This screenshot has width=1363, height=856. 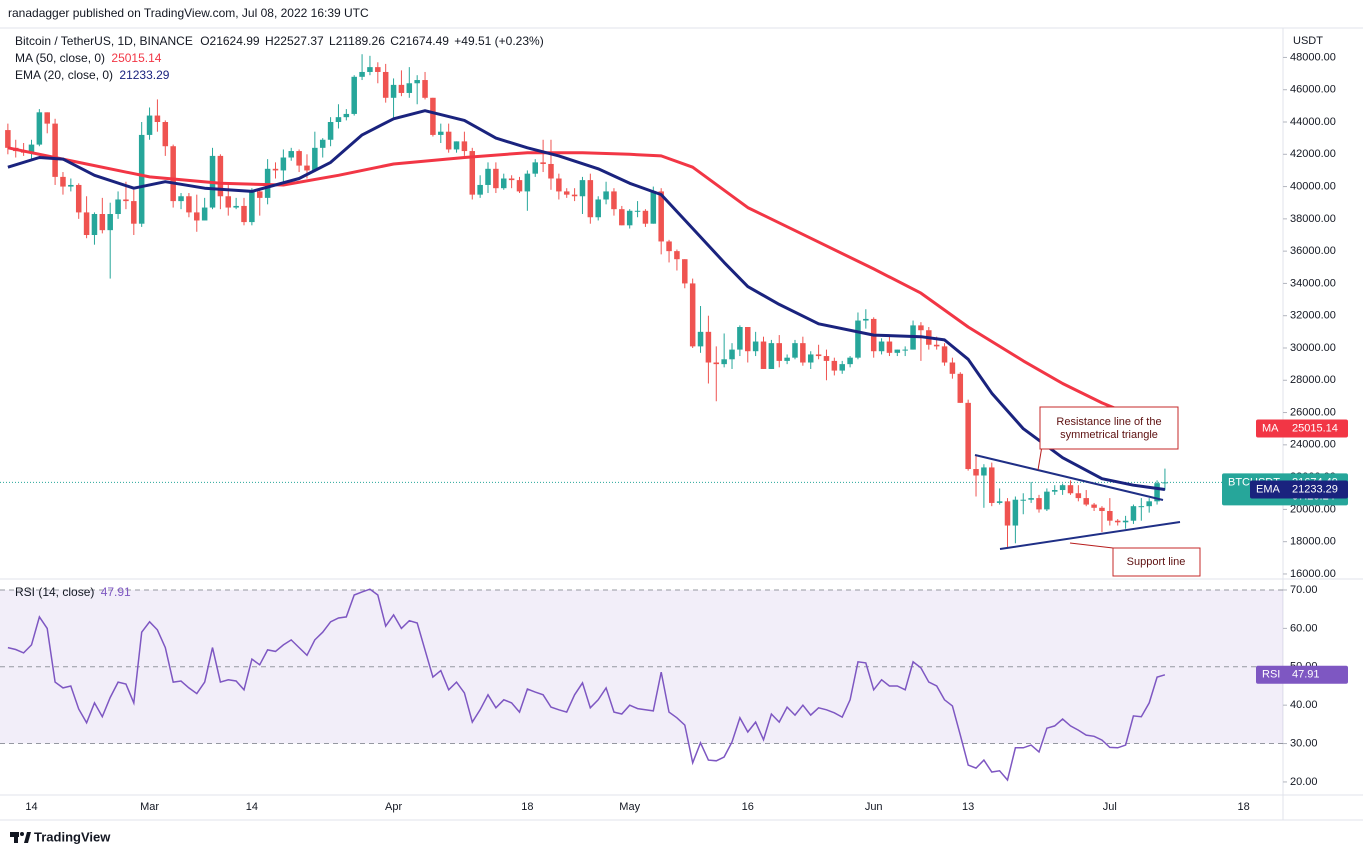 I want to click on rsi-legend: RSI (14, close) 47.91, so click(x=73, y=592).